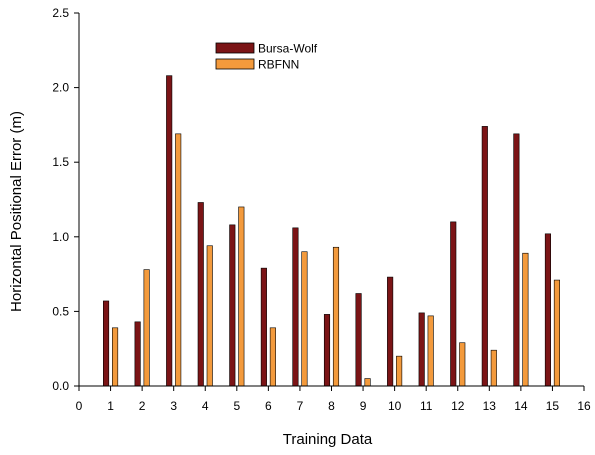 This screenshot has height=455, width=595. What do you see at coordinates (79, 406) in the screenshot?
I see `x-tick-label: 0` at bounding box center [79, 406].